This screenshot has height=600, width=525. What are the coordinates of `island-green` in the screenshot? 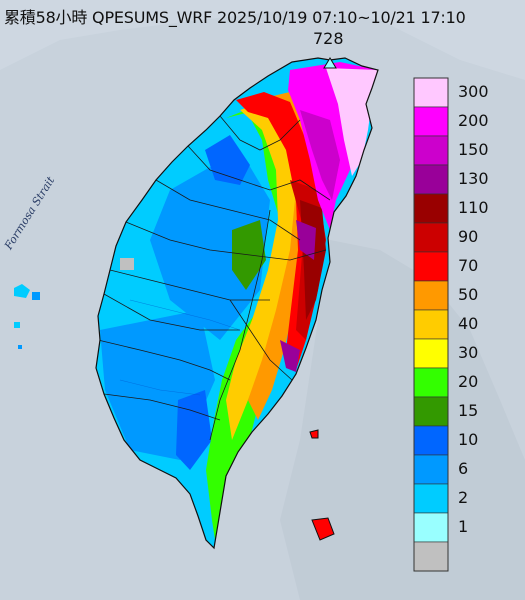 It's located at (314, 434).